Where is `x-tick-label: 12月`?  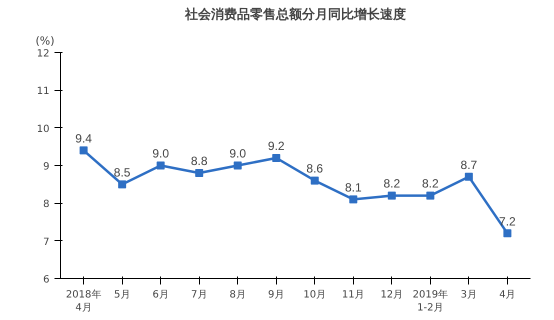 x-tick-label: 12月 is located at coordinates (392, 295).